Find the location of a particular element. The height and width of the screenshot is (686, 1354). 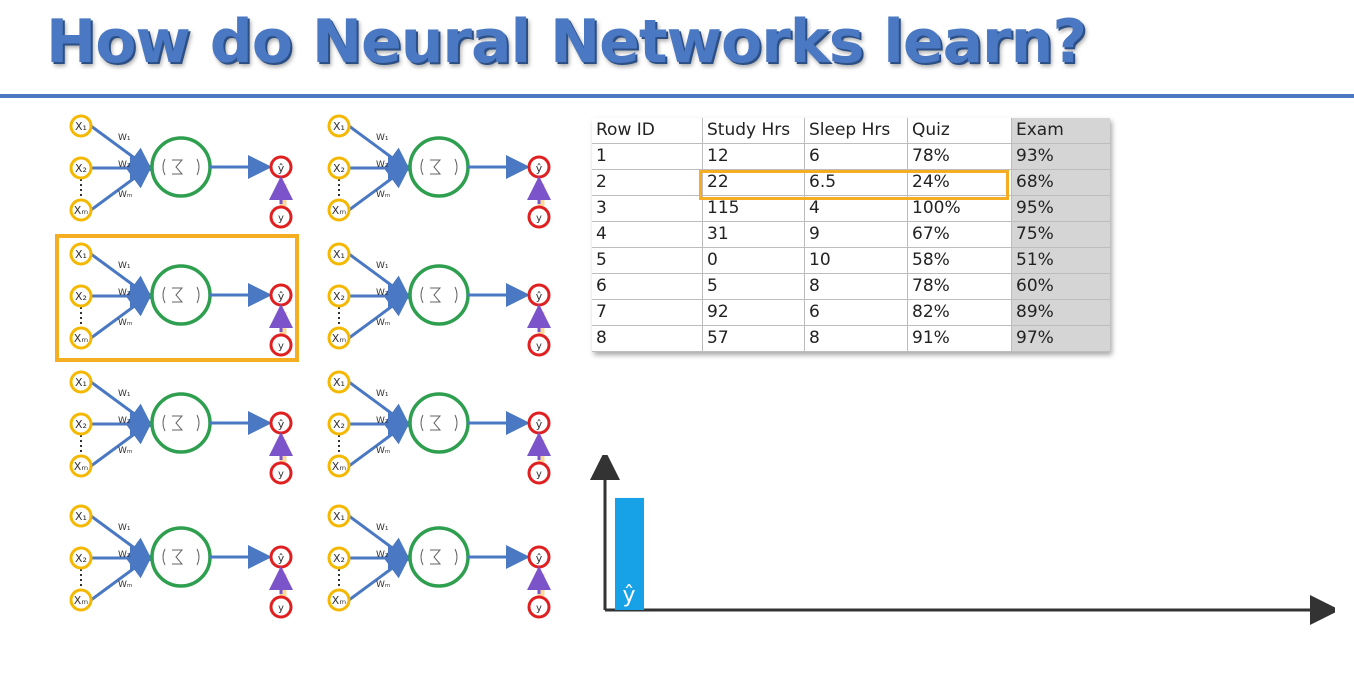

table-header-row: Row ID Study Hrs Sleep Hrs Quiz Exam is located at coordinates (851, 131).